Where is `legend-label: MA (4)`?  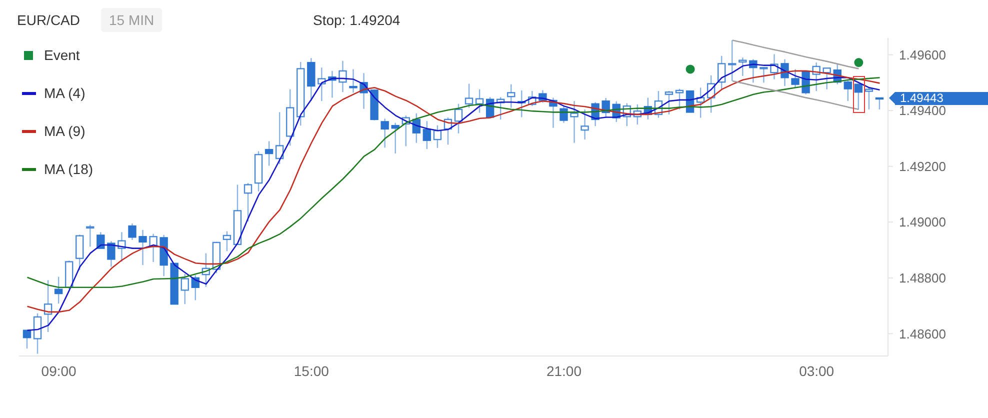 legend-label: MA (4) is located at coordinates (65, 93).